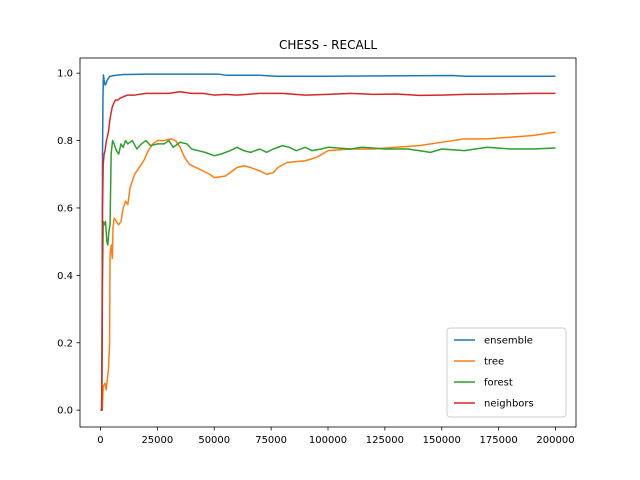 The width and height of the screenshot is (640, 480). Describe the element at coordinates (328, 45) in the screenshot. I see `chart-title: CHESS - RECALL` at that location.